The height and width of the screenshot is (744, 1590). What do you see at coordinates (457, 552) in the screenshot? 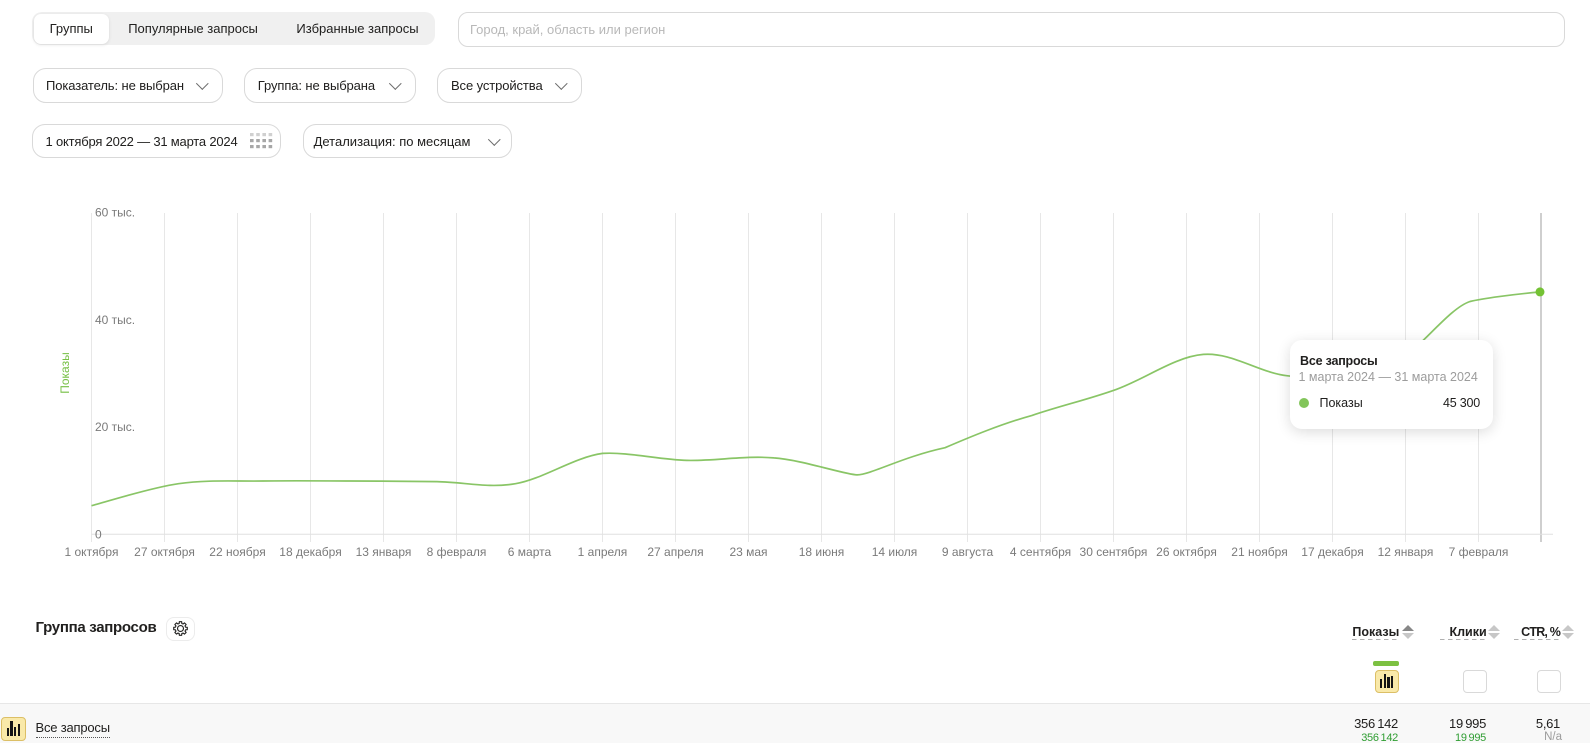
I see `svg-text: 8 февраля` at bounding box center [457, 552].